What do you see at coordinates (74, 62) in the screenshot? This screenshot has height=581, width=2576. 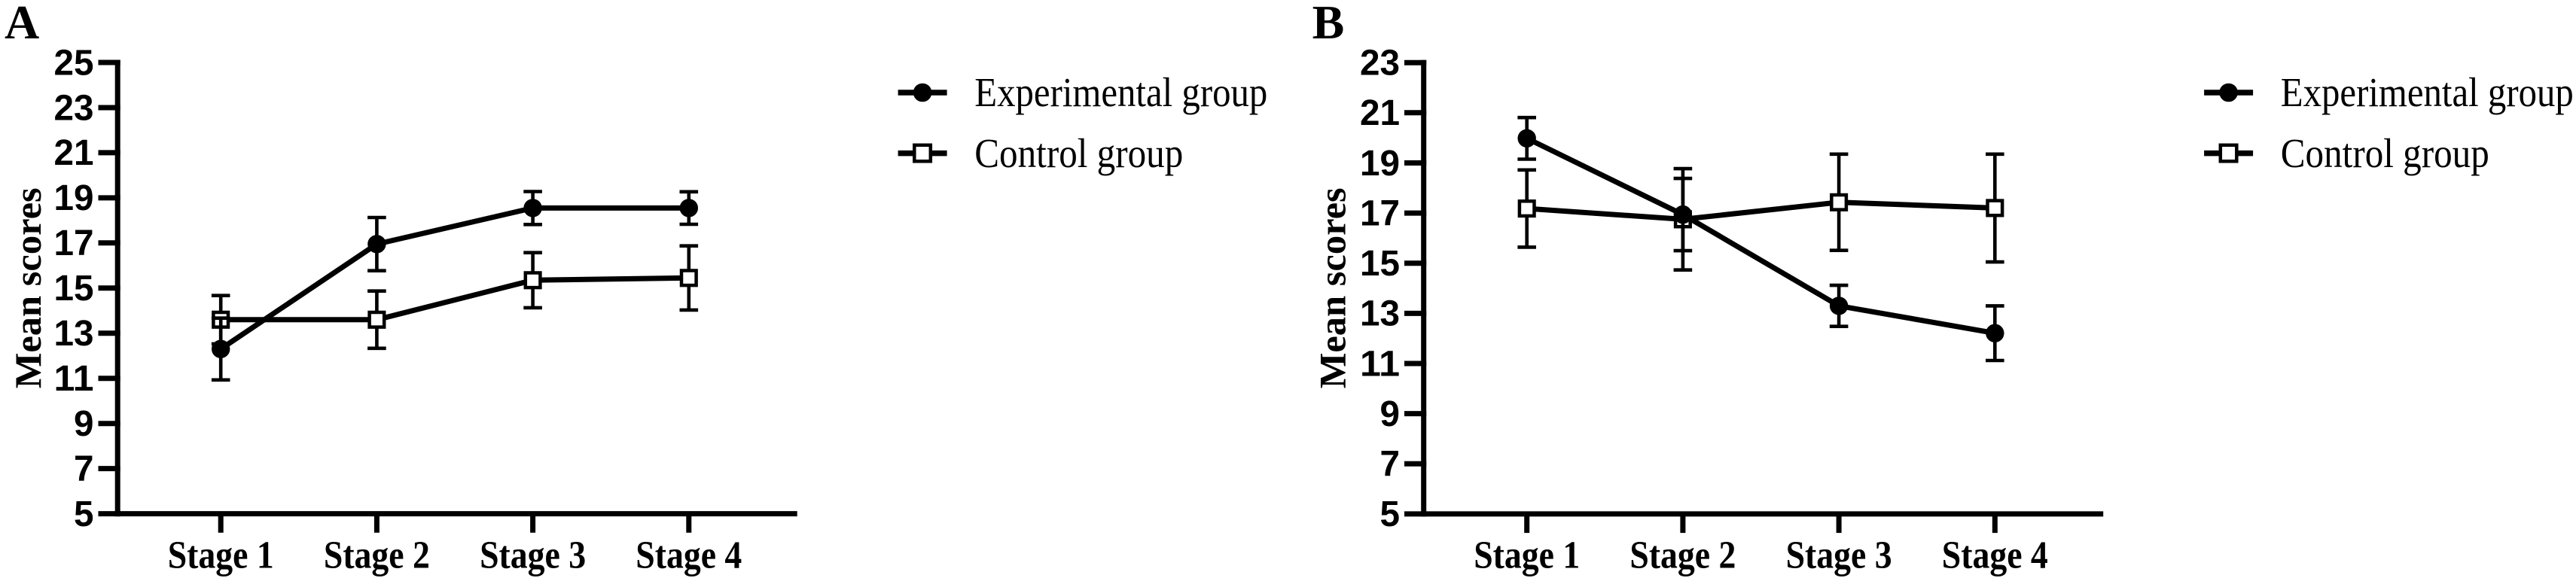 I see `svg-text: 25` at bounding box center [74, 62].